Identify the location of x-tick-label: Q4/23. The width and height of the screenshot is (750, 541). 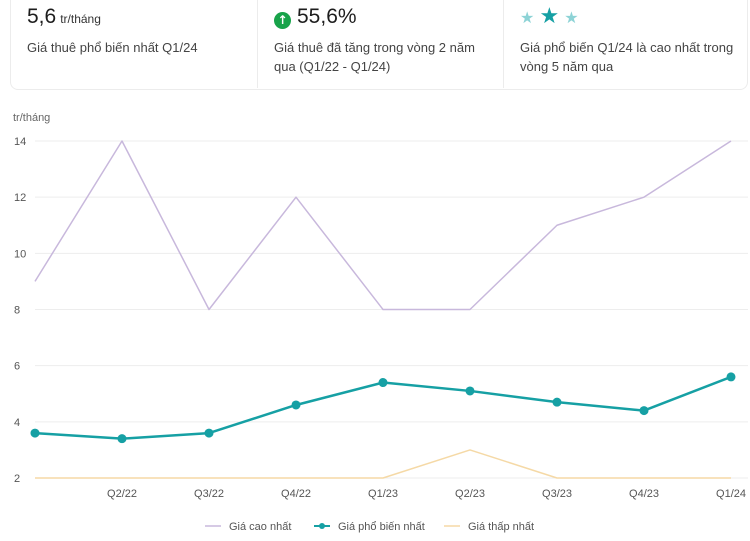
(644, 494).